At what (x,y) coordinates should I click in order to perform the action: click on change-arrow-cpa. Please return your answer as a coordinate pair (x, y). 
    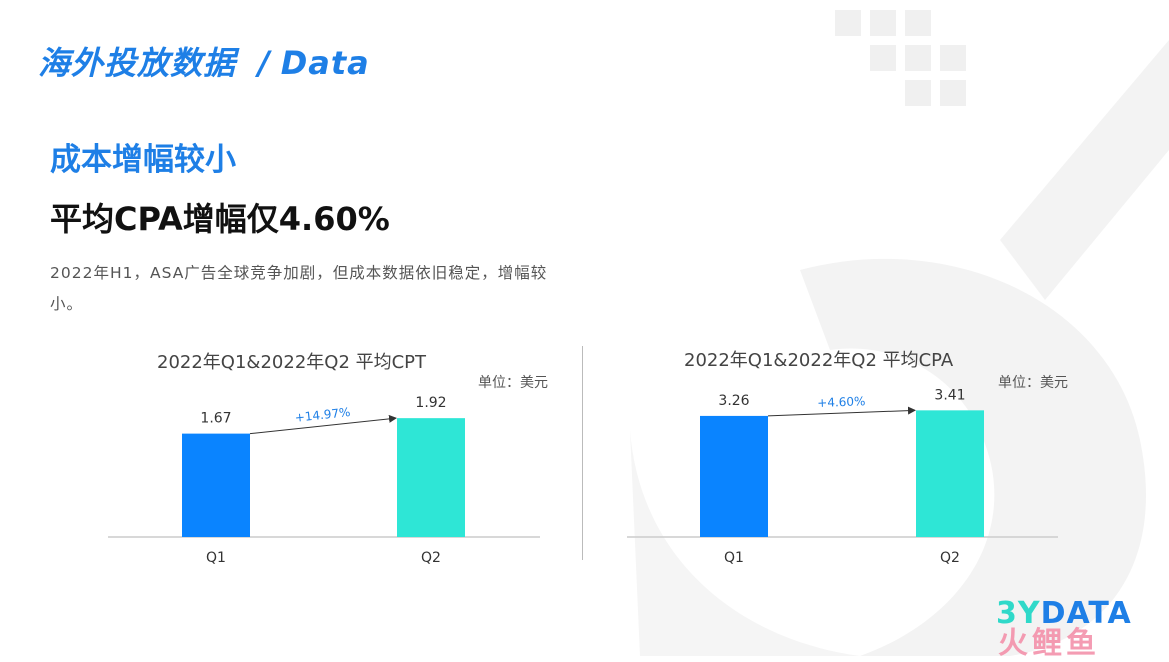
    Looking at the image, I should click on (841, 411).